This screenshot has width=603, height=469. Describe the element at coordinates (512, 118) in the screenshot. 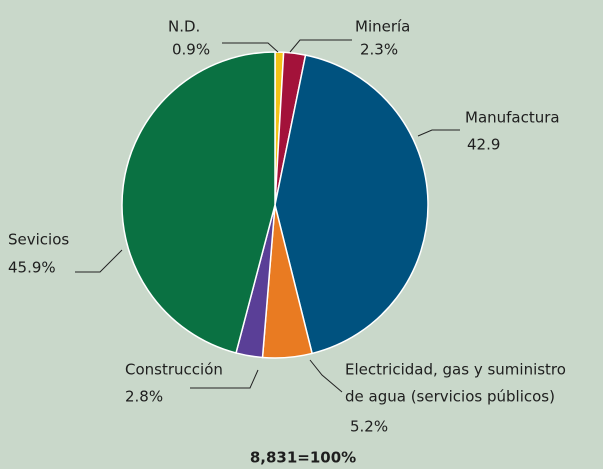

I see `slice-label: Manufactura` at that location.